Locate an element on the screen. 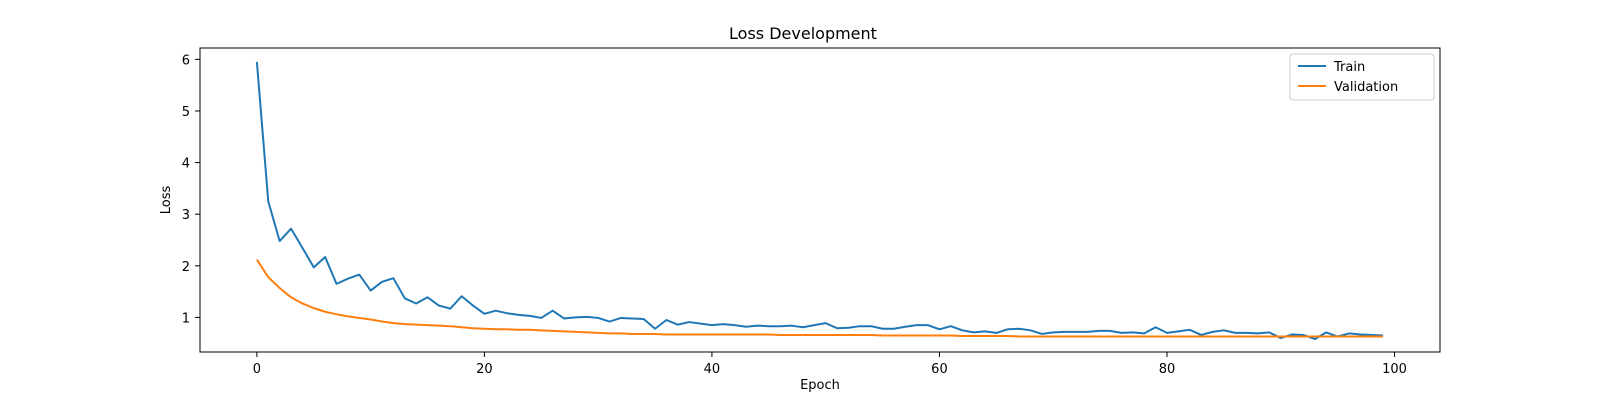  x-tick-label: 20 is located at coordinates (484, 369).